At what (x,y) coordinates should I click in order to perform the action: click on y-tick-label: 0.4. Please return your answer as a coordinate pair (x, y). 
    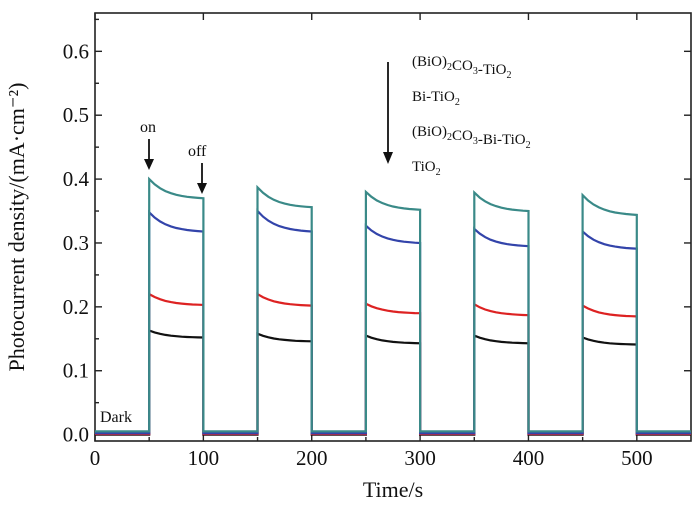
    Looking at the image, I should click on (76, 179).